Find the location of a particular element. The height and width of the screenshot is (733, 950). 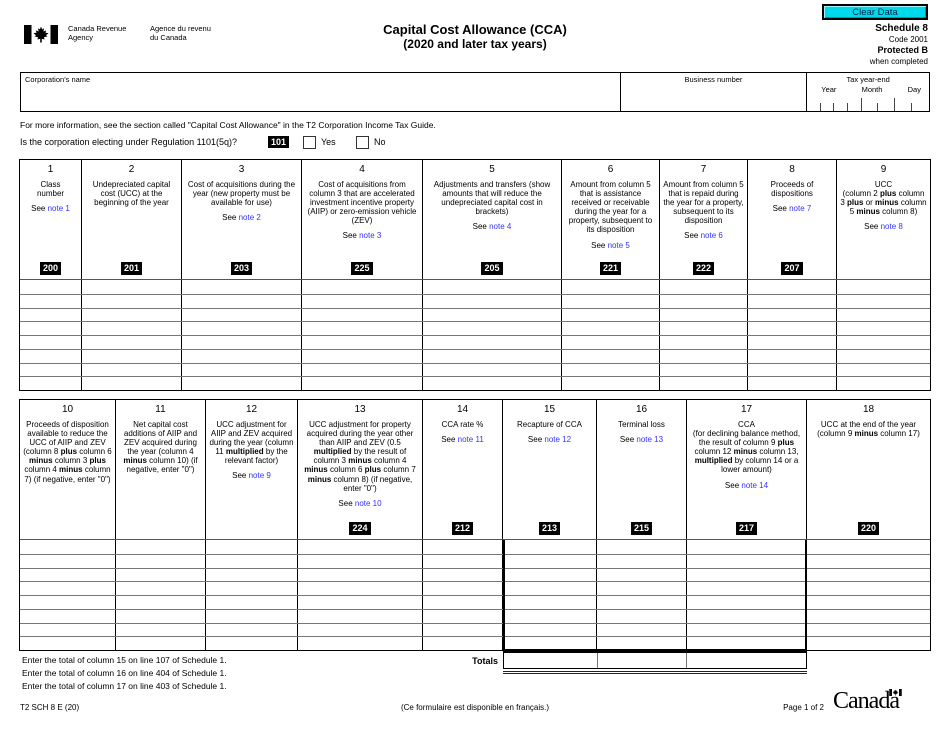

yes-checkbox is located at coordinates (309, 142).